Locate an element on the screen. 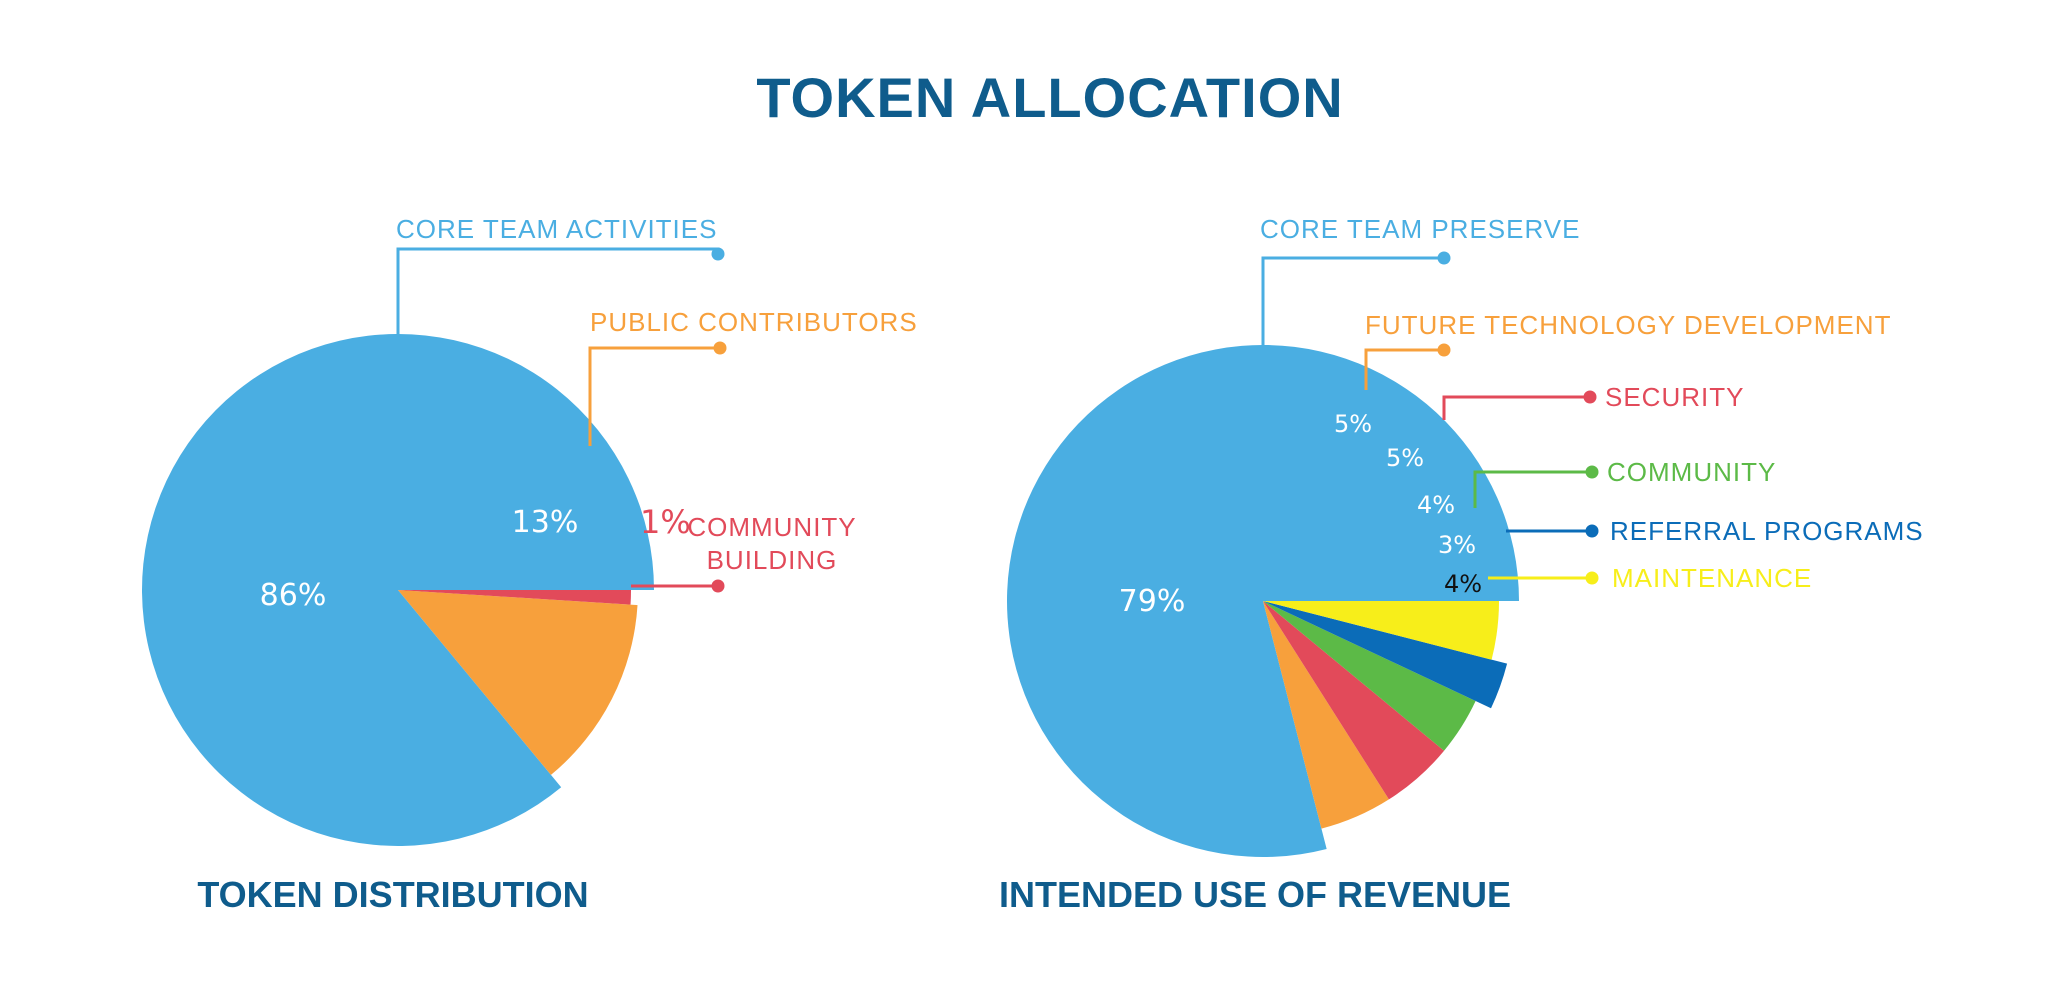 The width and height of the screenshot is (2048, 994). slice-core-team-preserve is located at coordinates (1263, 601).